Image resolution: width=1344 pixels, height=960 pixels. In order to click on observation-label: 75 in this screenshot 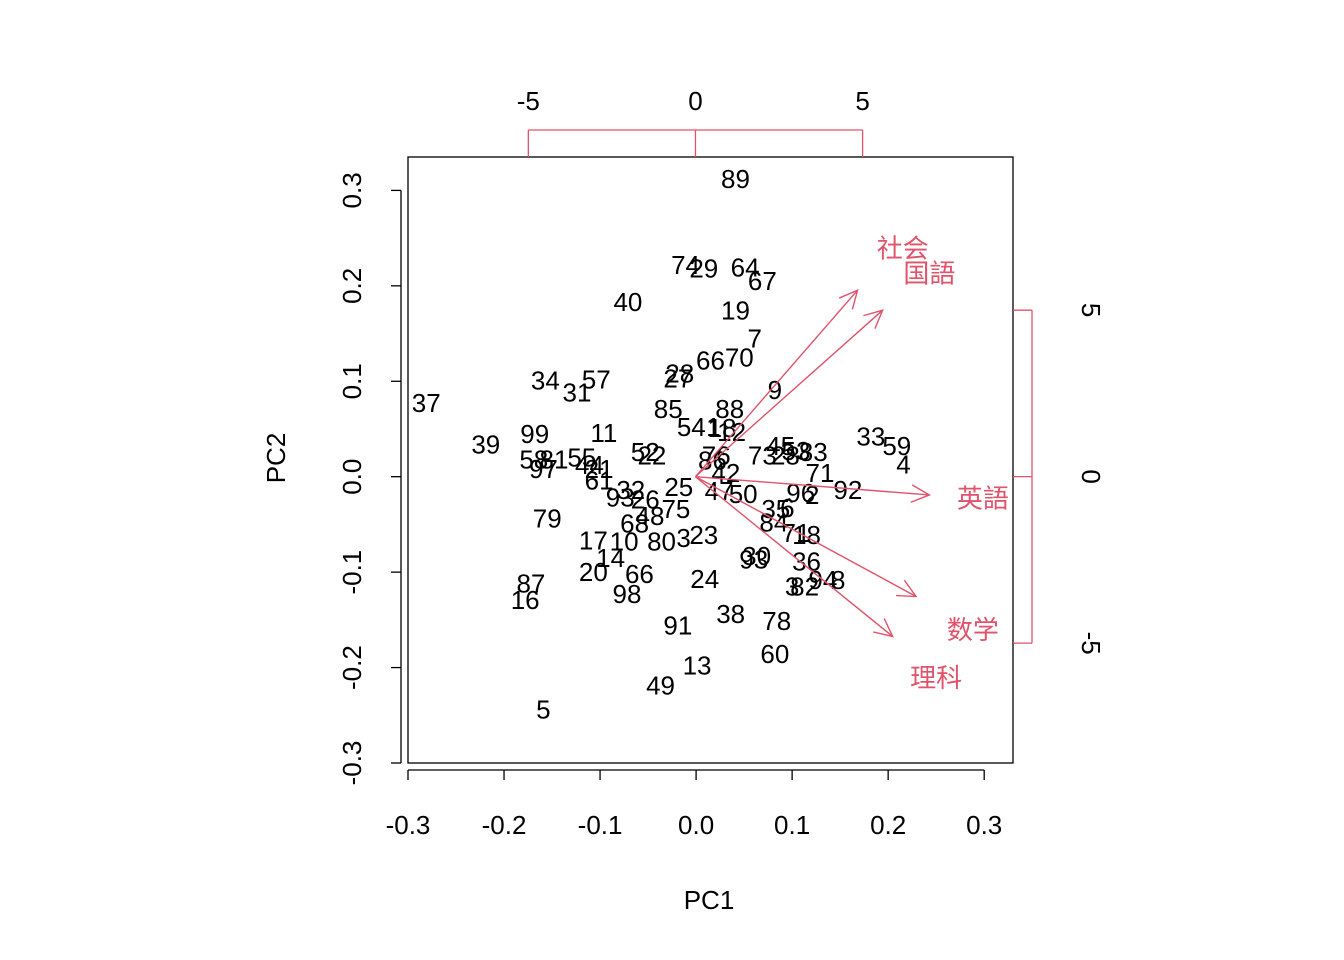, I will do `click(675, 509)`.